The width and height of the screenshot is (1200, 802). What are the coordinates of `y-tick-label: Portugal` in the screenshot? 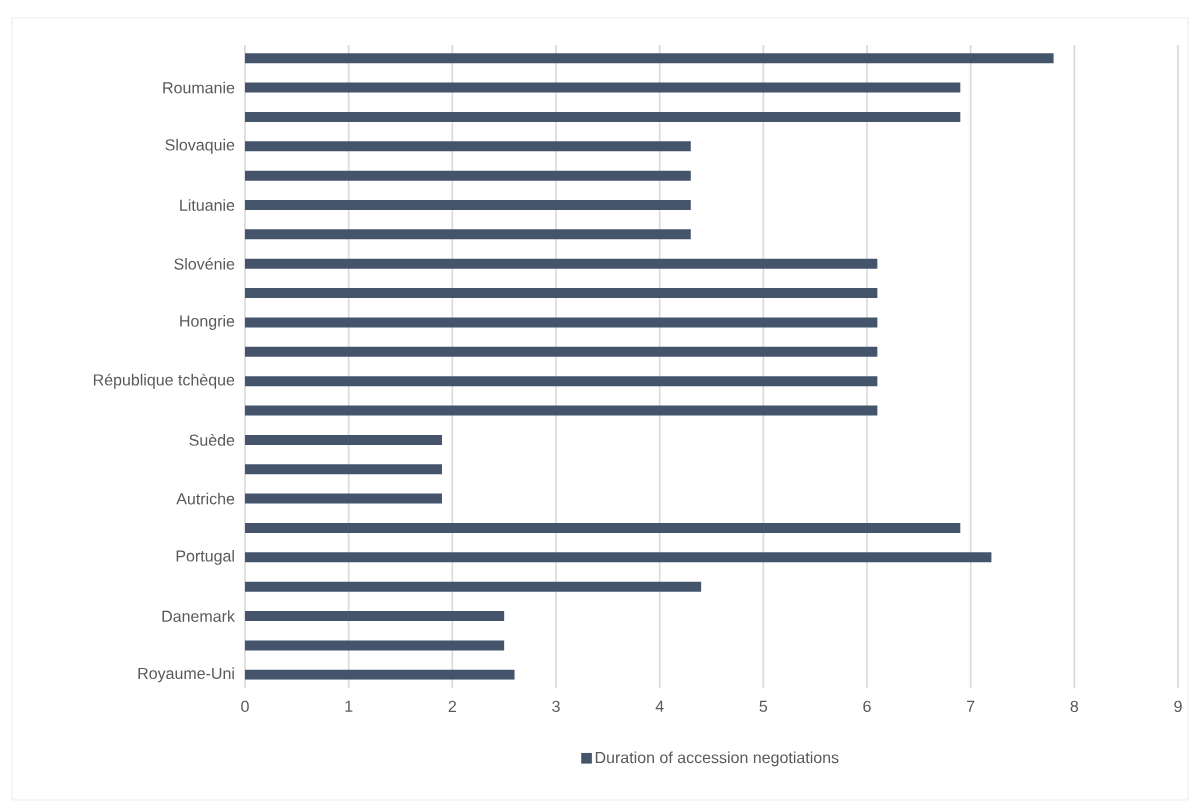 It's located at (205, 557).